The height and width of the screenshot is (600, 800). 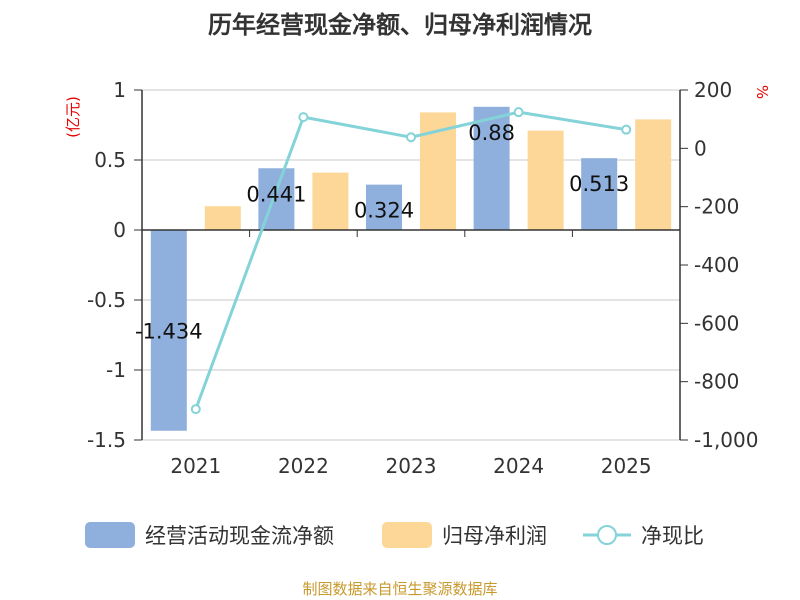 What do you see at coordinates (494, 536) in the screenshot?
I see `legend-label: 归母净利润` at bounding box center [494, 536].